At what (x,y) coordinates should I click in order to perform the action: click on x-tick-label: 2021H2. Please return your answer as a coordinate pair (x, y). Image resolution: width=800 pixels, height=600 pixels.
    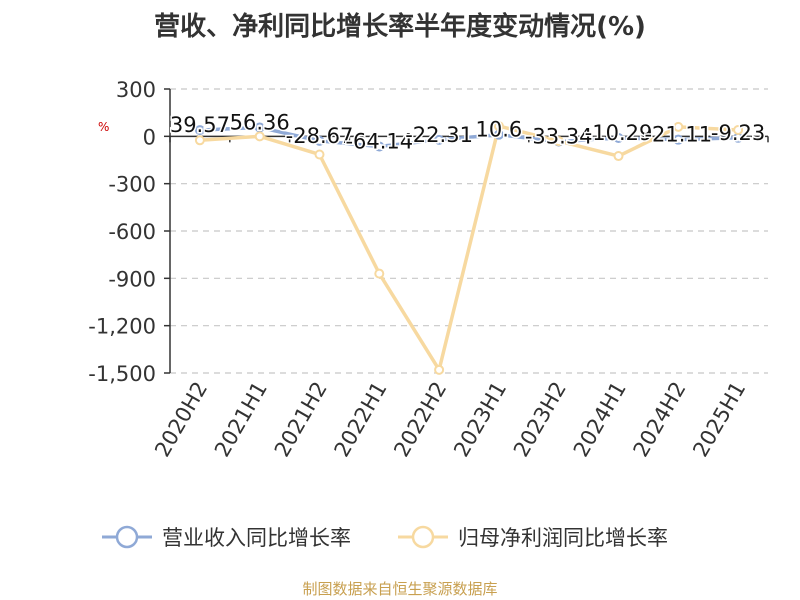
    Looking at the image, I should click on (301, 420).